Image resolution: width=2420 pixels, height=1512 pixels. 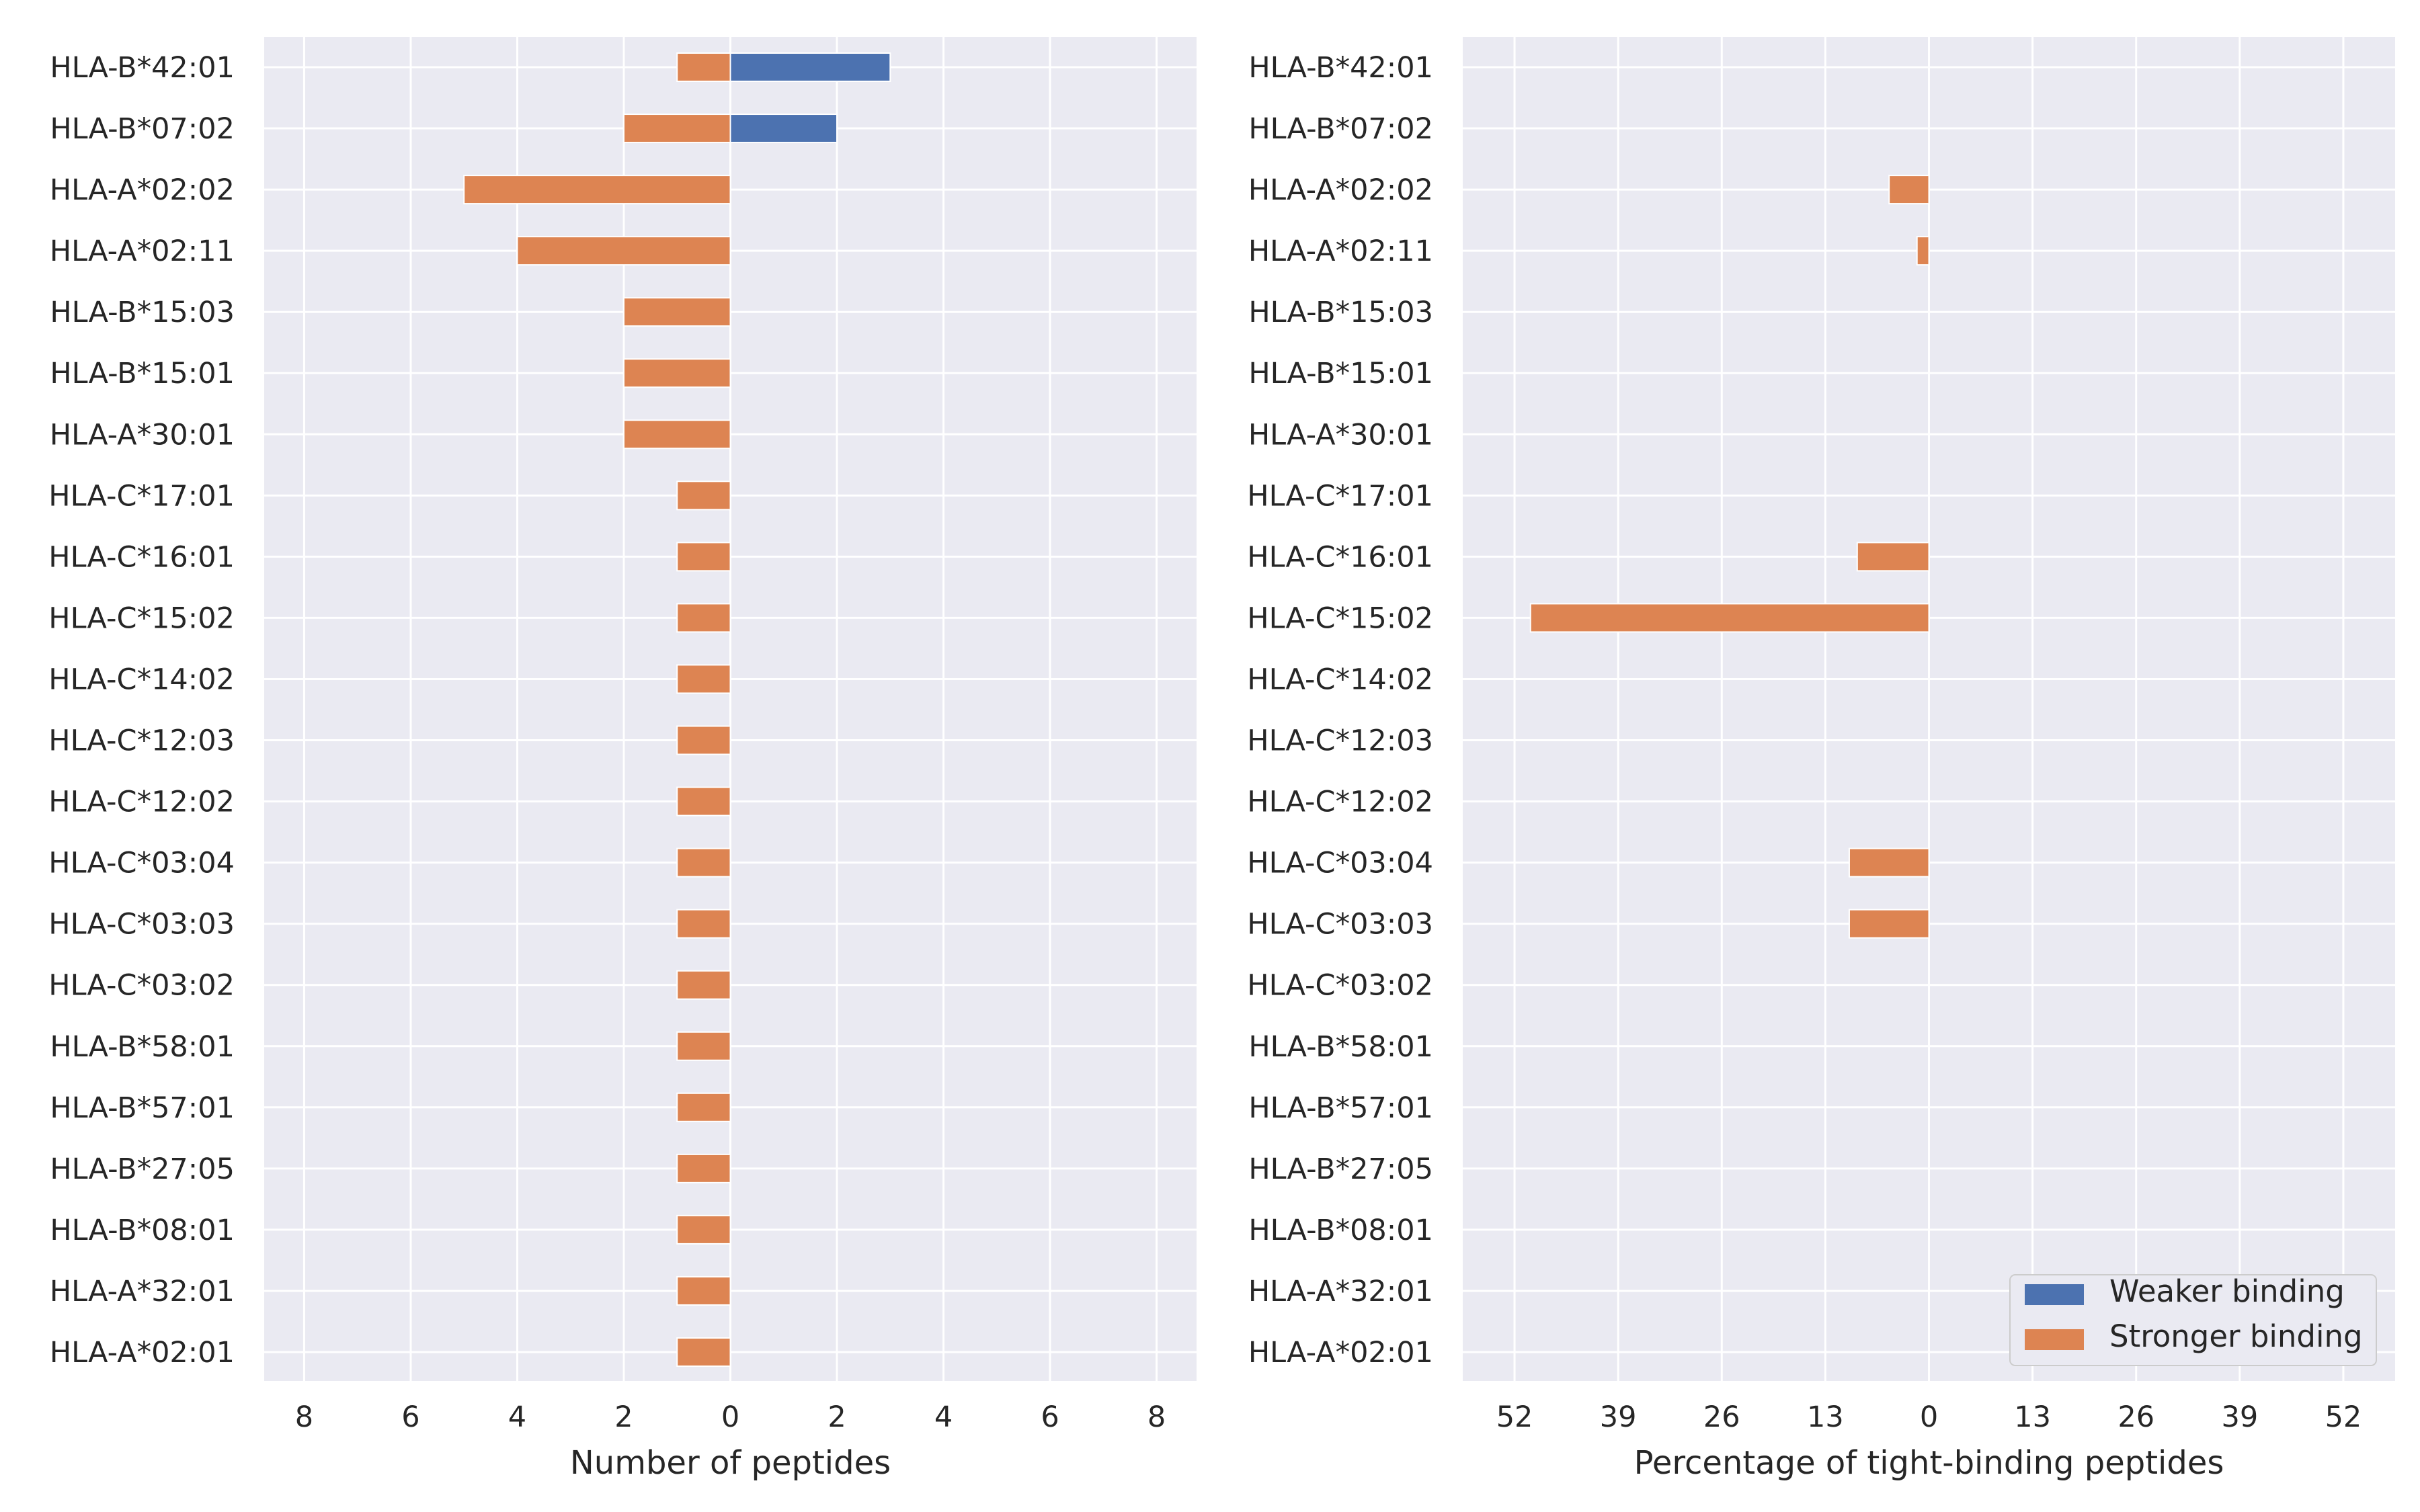 I want to click on bar-stronger-HLA-C*17:01, so click(x=703, y=496).